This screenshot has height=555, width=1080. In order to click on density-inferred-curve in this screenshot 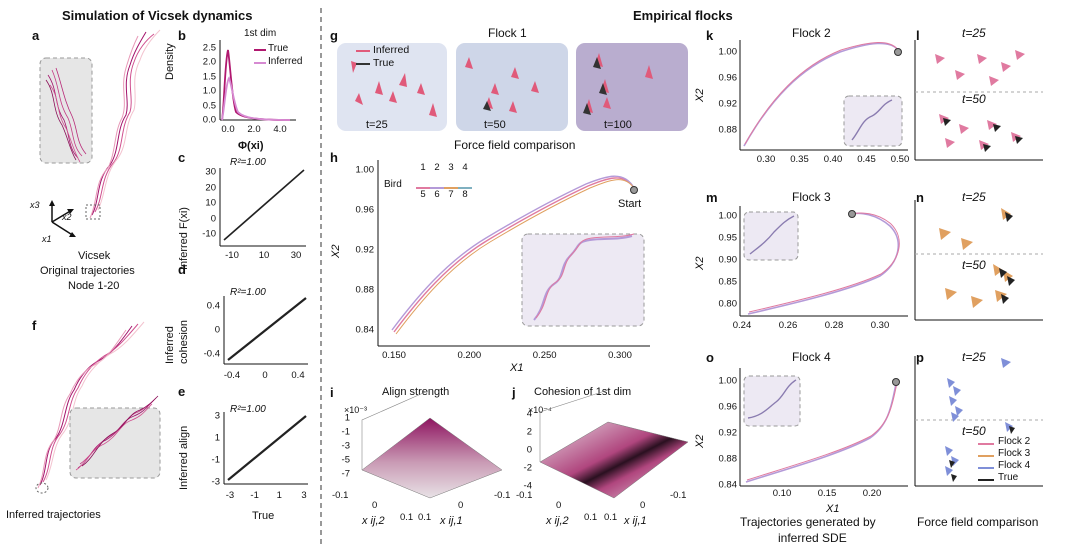, I will do `click(256, 98)`.